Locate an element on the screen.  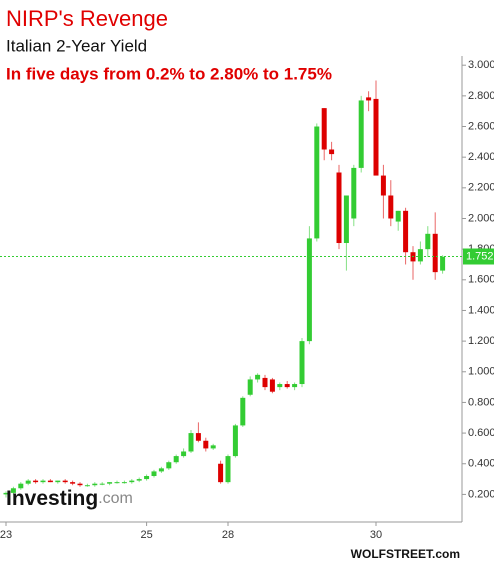
y-tick-label: 0.800 is located at coordinates (481, 402).